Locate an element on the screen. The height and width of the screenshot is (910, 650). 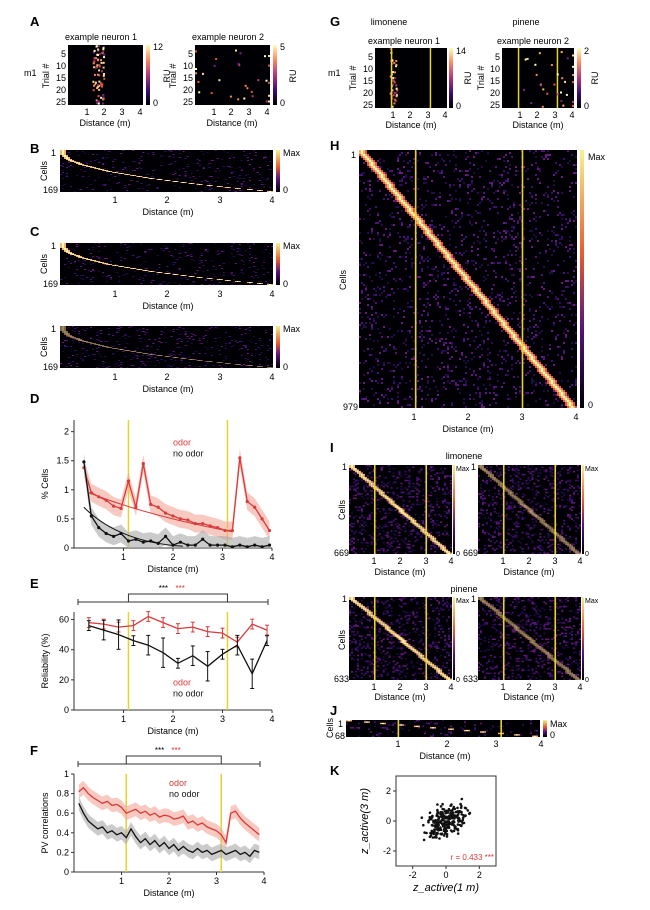
trial-axis-label-2: Trial # is located at coordinates (173, 76).